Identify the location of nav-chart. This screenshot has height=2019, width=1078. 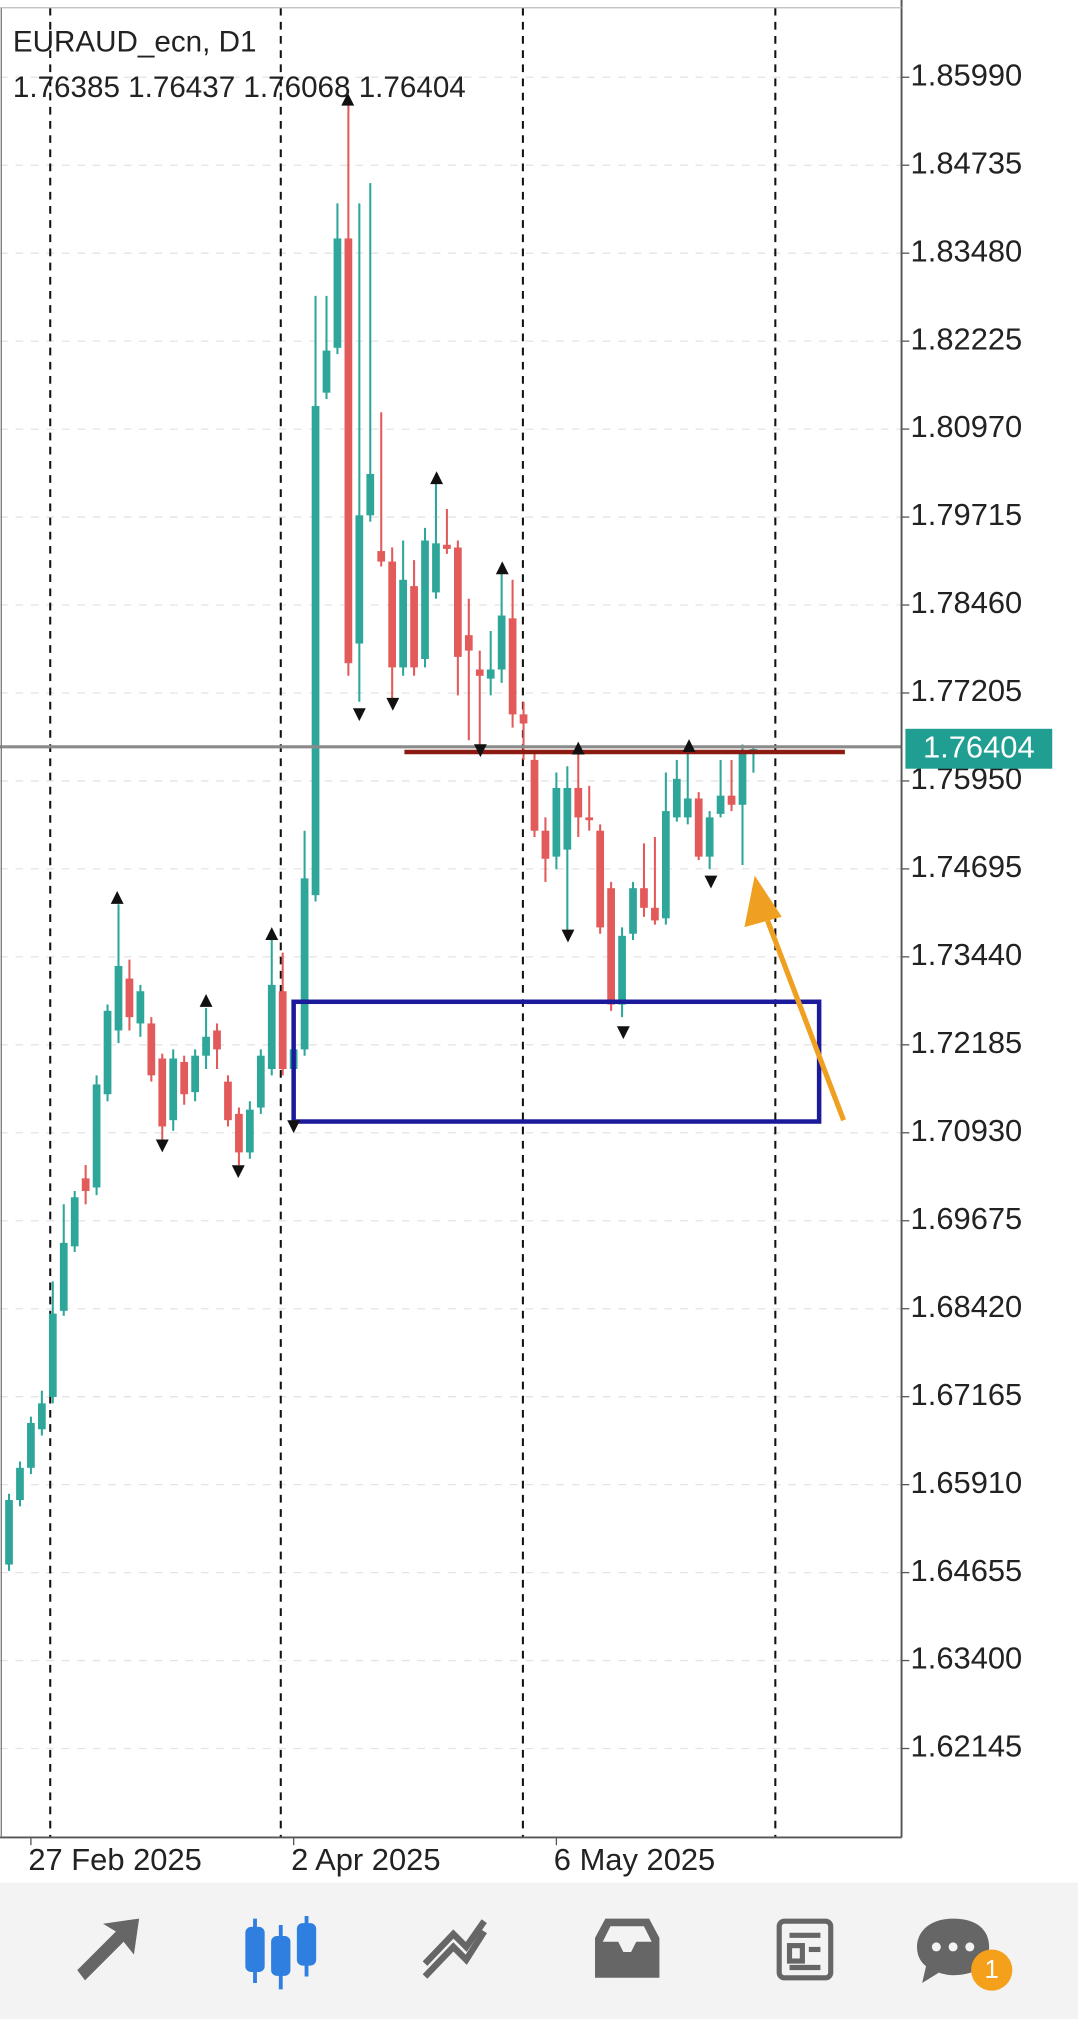
(281, 1952).